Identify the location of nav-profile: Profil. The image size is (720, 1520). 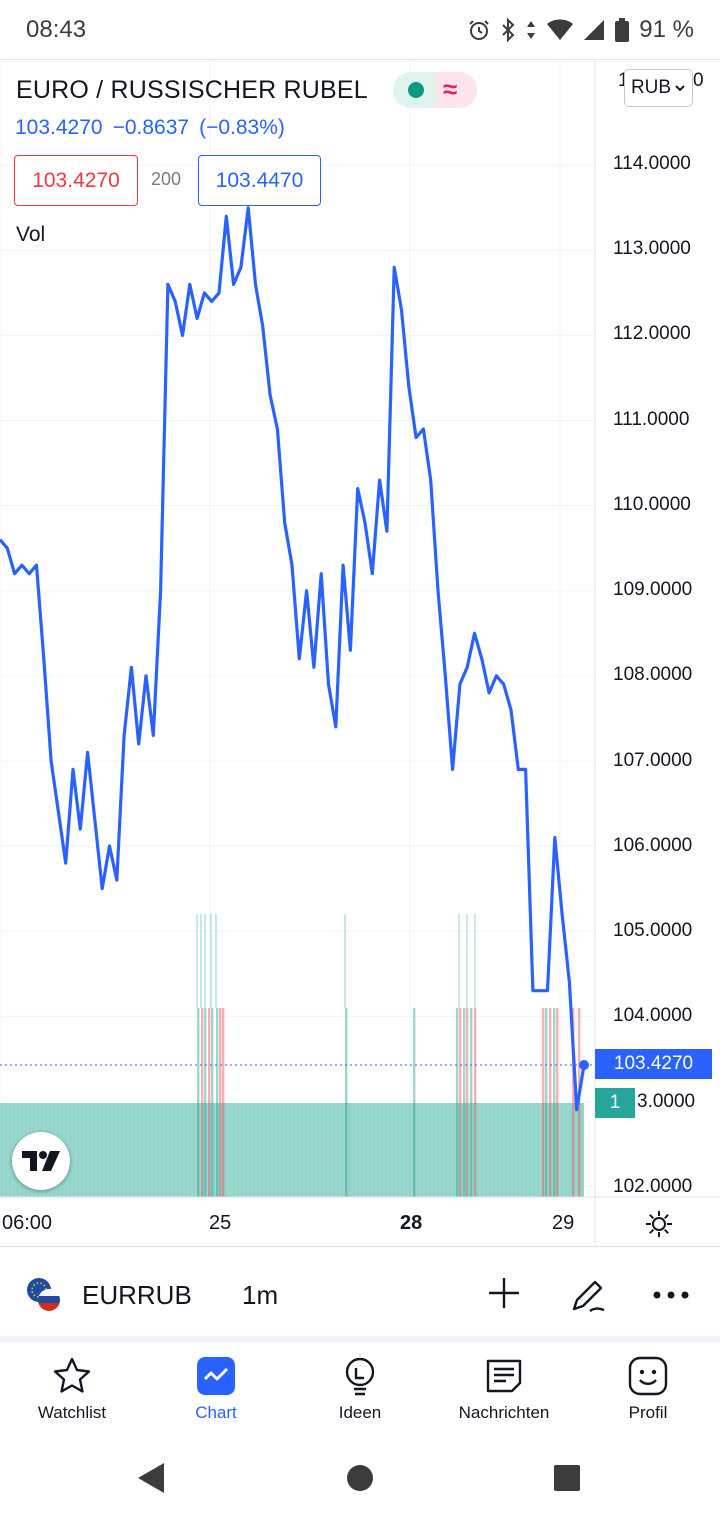
(648, 1393).